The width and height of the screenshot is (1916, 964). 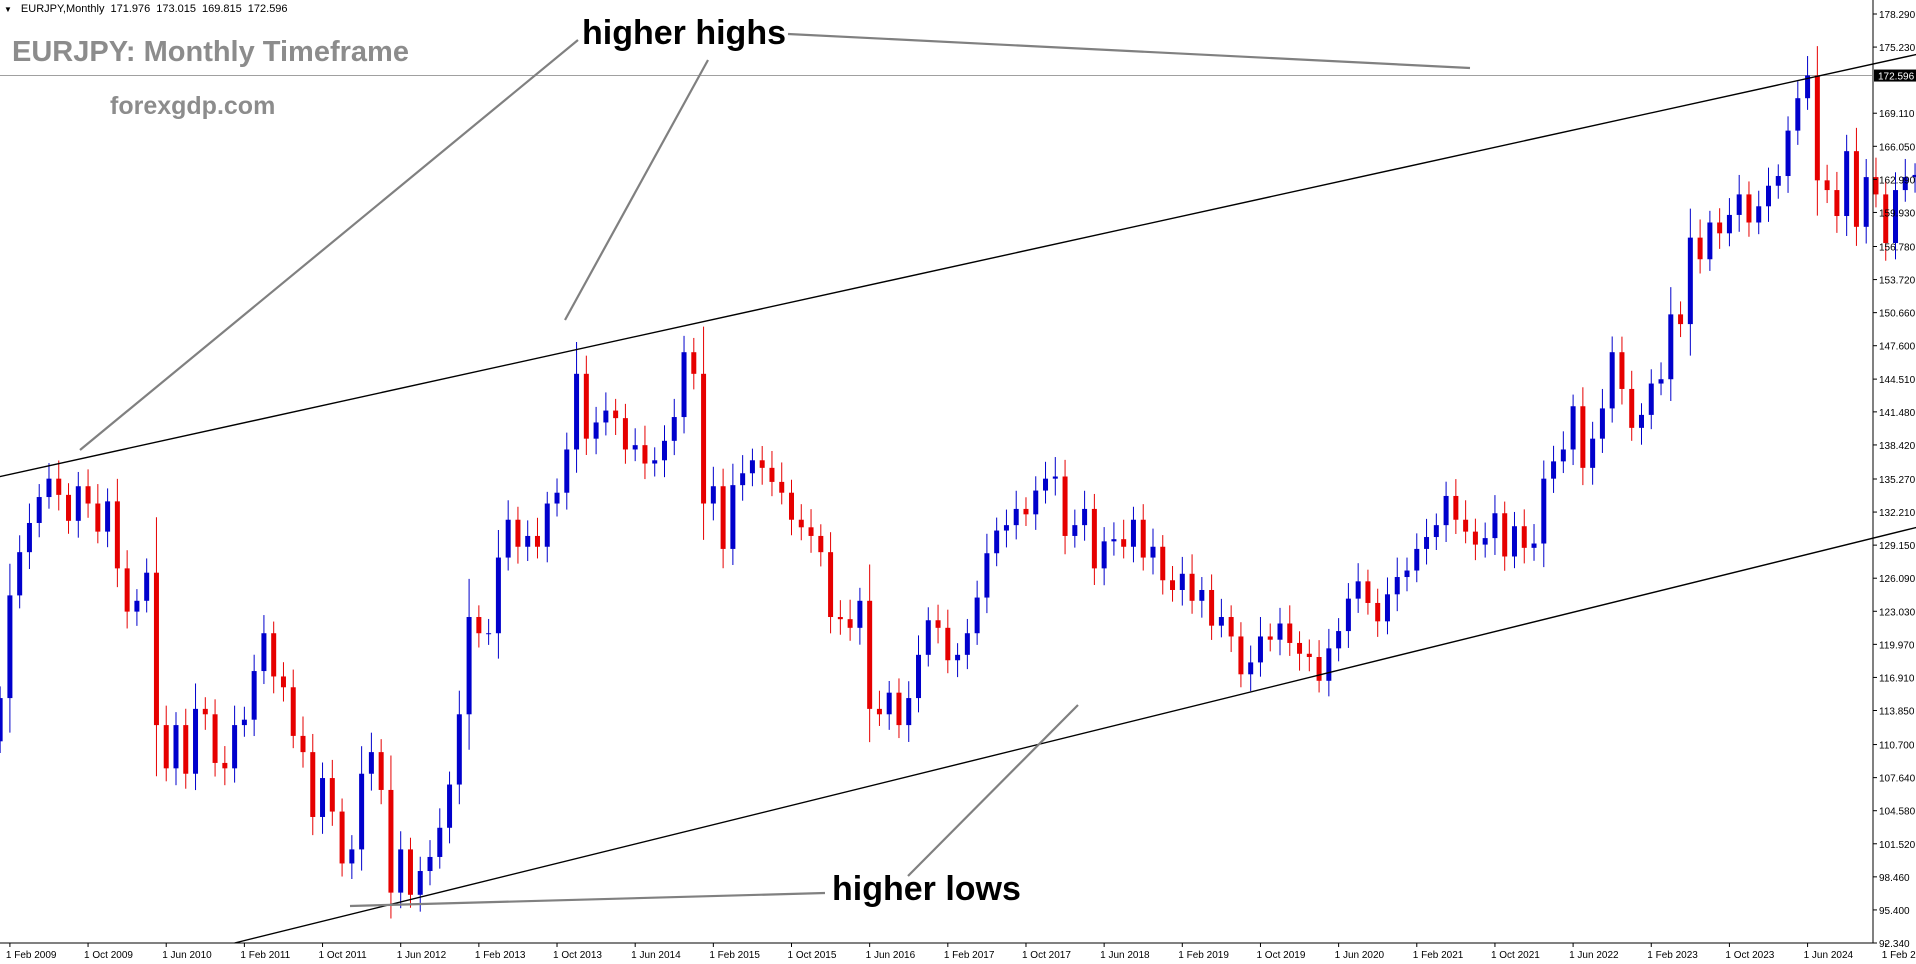 I want to click on x-tick-label: 1 Feb 2013, so click(x=500, y=955).